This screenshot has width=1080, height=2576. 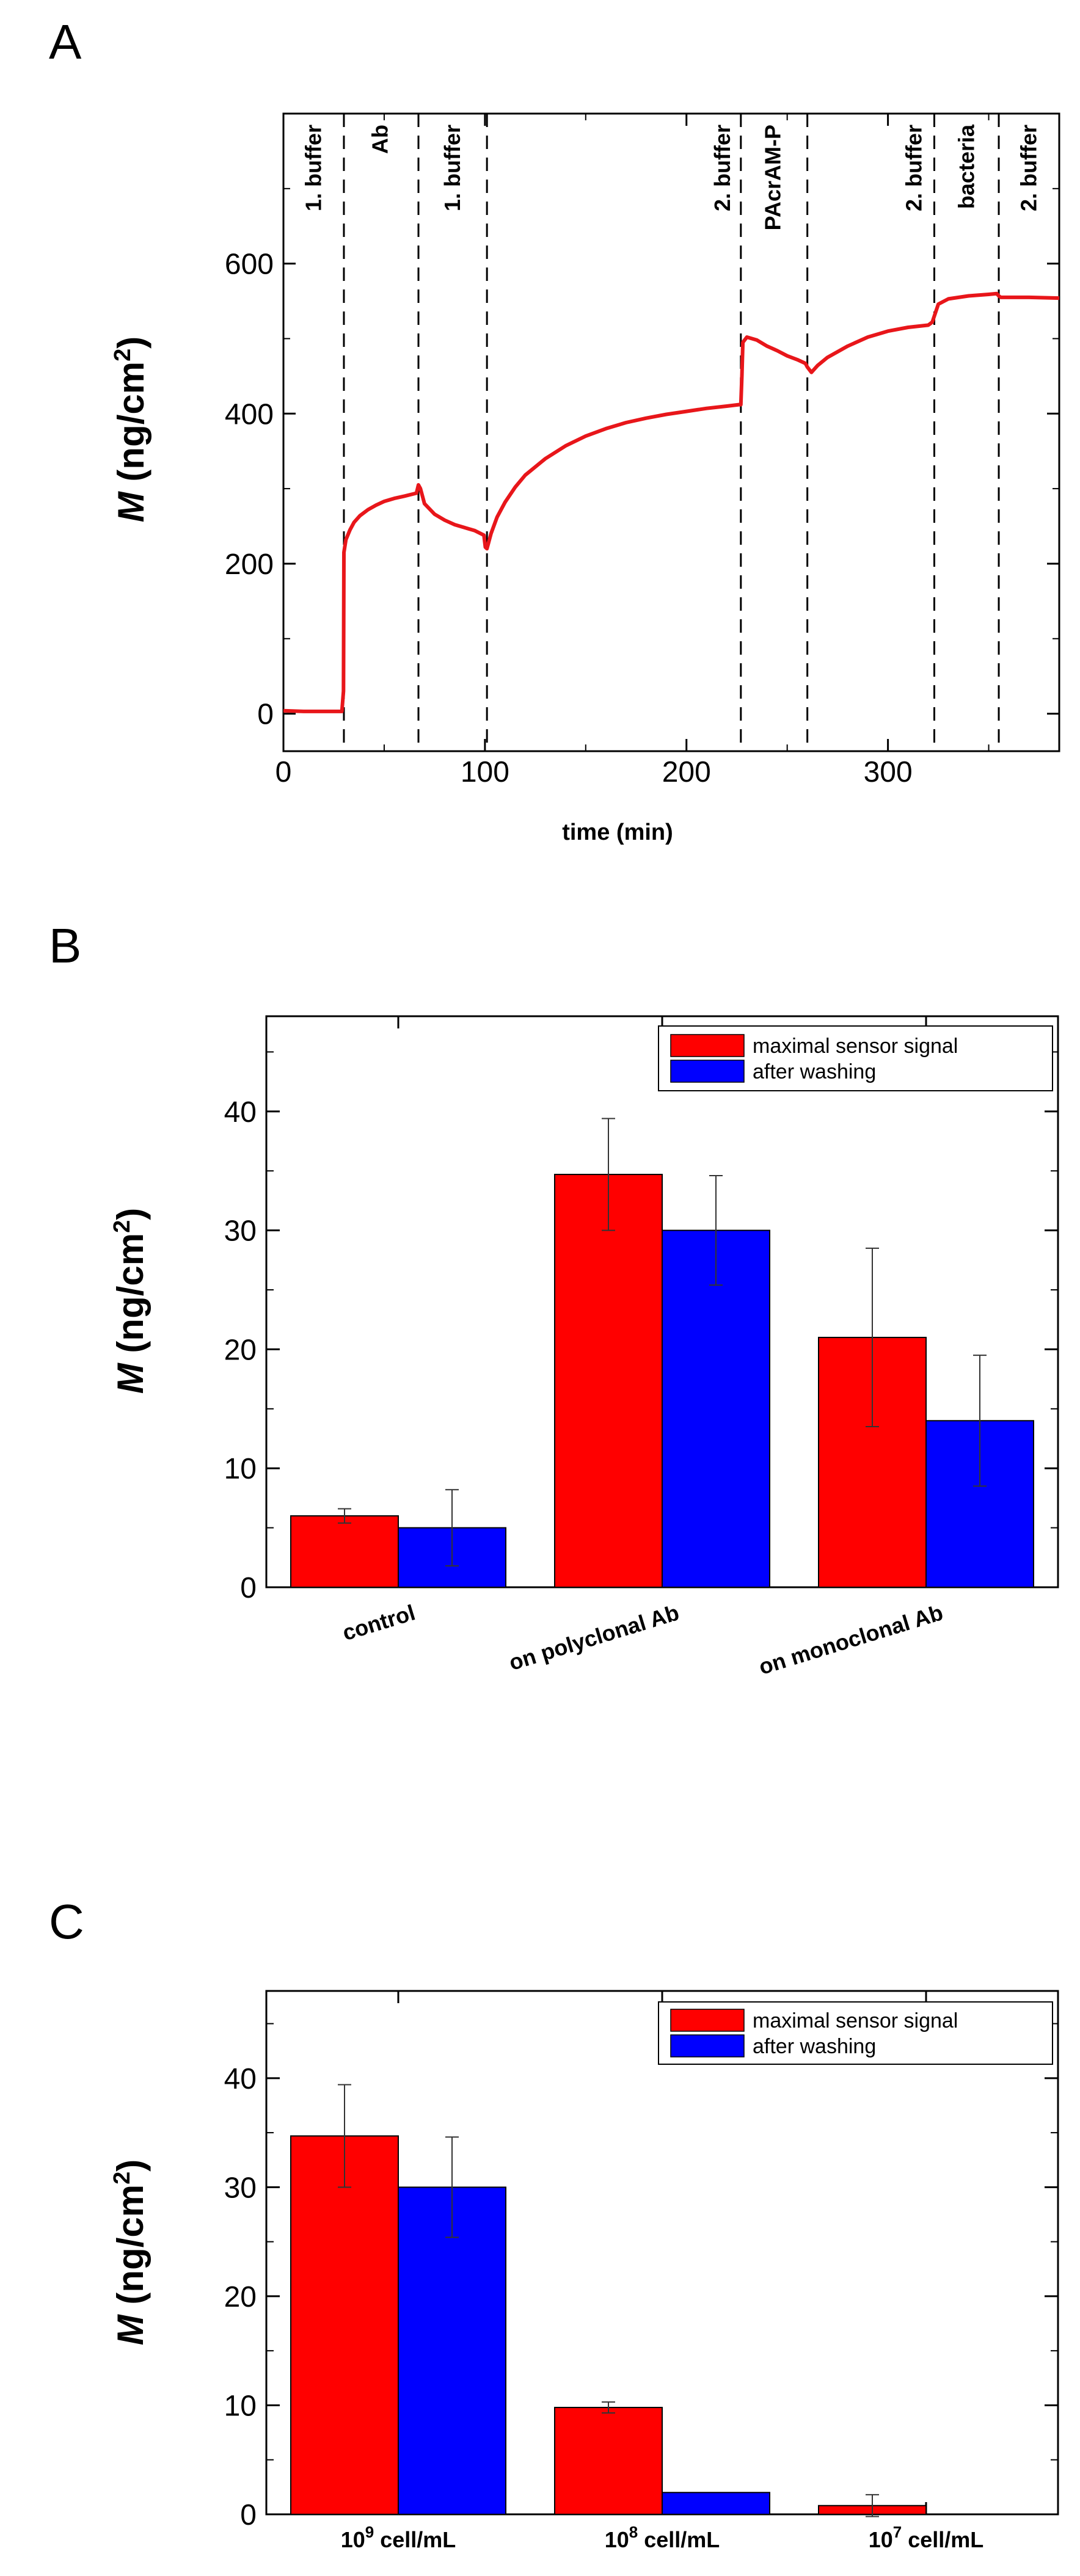 I want to click on panel-b-letter: B, so click(x=65, y=946).